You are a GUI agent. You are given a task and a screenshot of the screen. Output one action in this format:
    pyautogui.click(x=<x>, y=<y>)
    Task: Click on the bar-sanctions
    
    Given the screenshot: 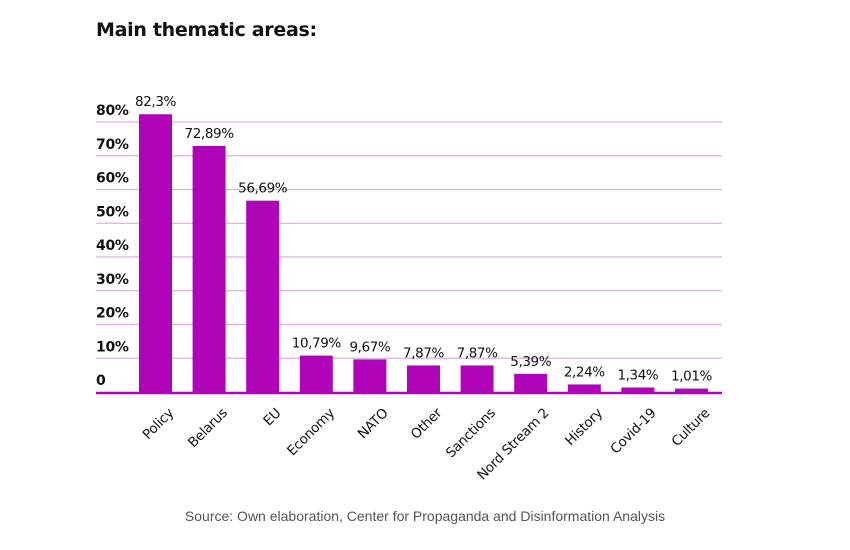 What is the action you would take?
    pyautogui.click(x=477, y=378)
    